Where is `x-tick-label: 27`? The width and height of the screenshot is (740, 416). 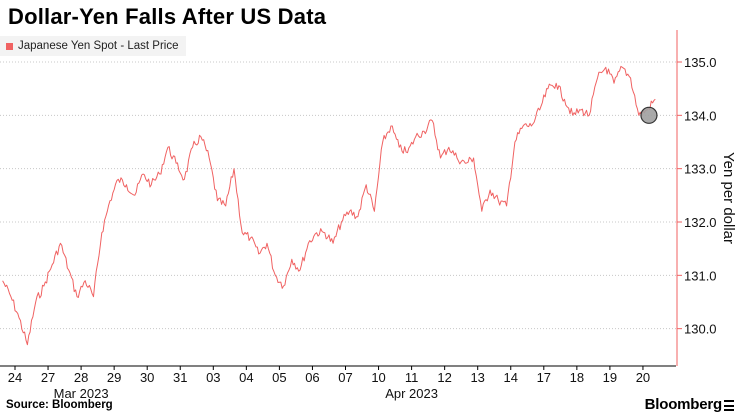
x-tick-label: 27 is located at coordinates (48, 377).